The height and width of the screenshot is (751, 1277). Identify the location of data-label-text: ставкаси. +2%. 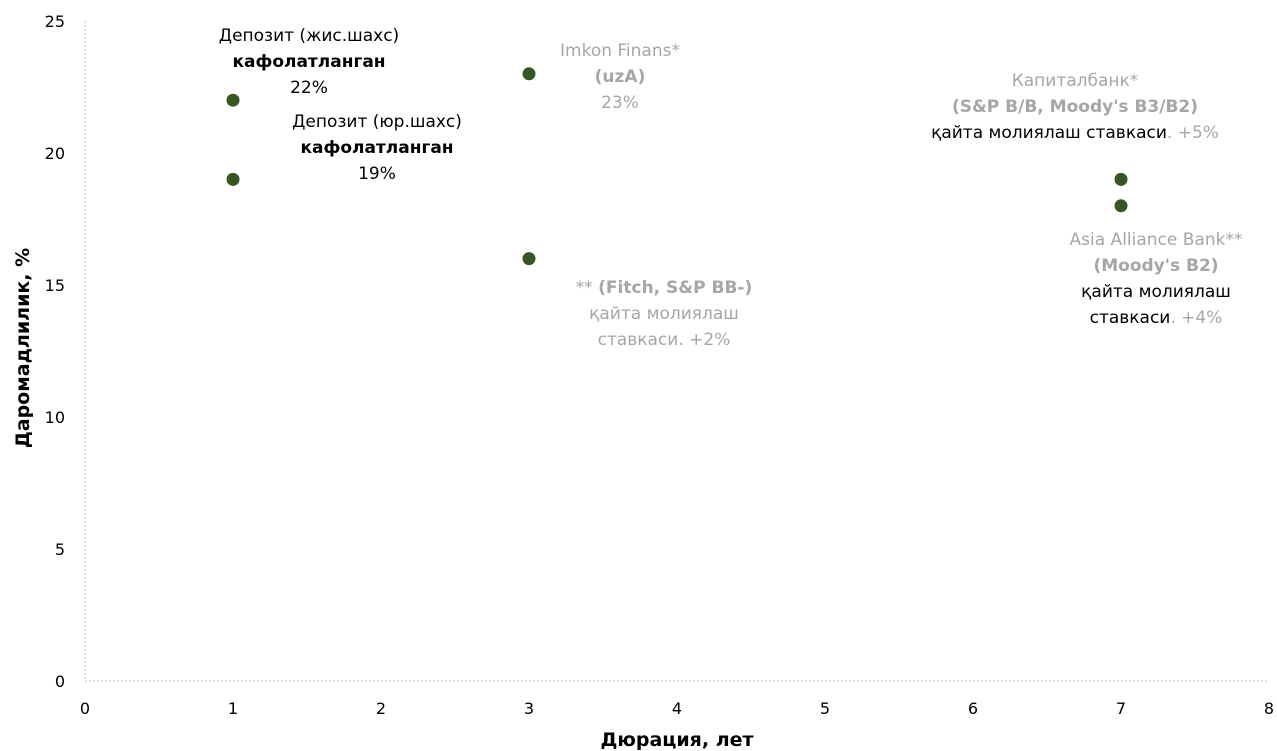
(664, 340).